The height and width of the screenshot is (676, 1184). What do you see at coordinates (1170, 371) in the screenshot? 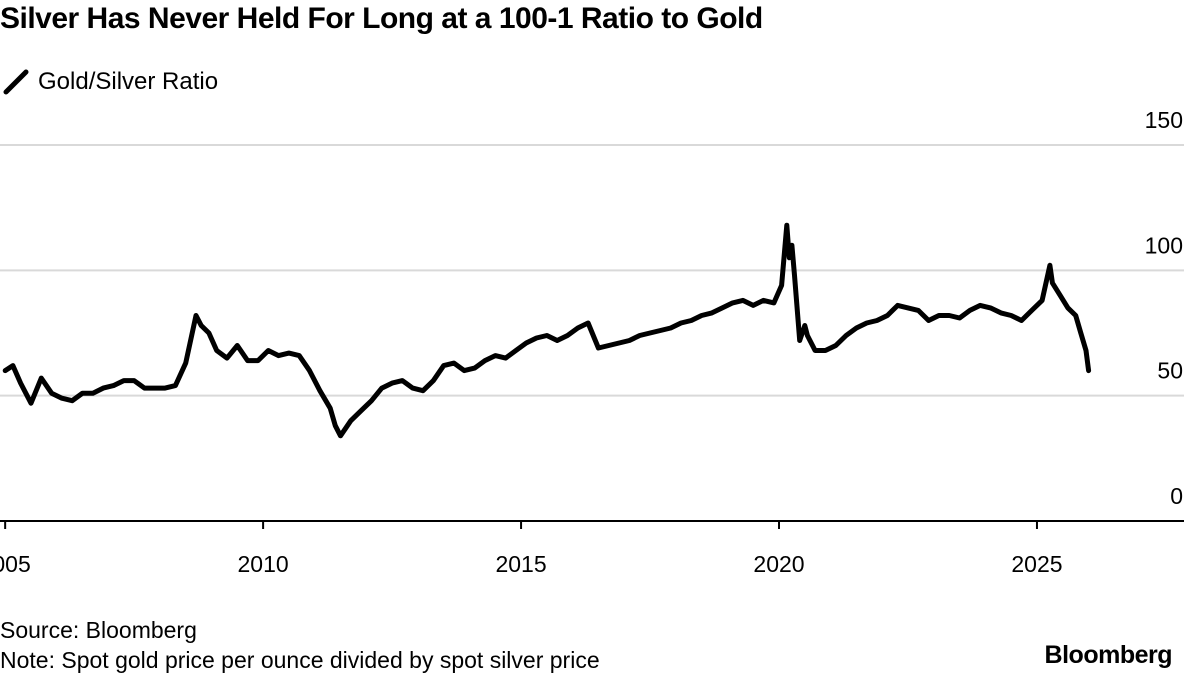
I see `y-tick-label-50: 50` at bounding box center [1170, 371].